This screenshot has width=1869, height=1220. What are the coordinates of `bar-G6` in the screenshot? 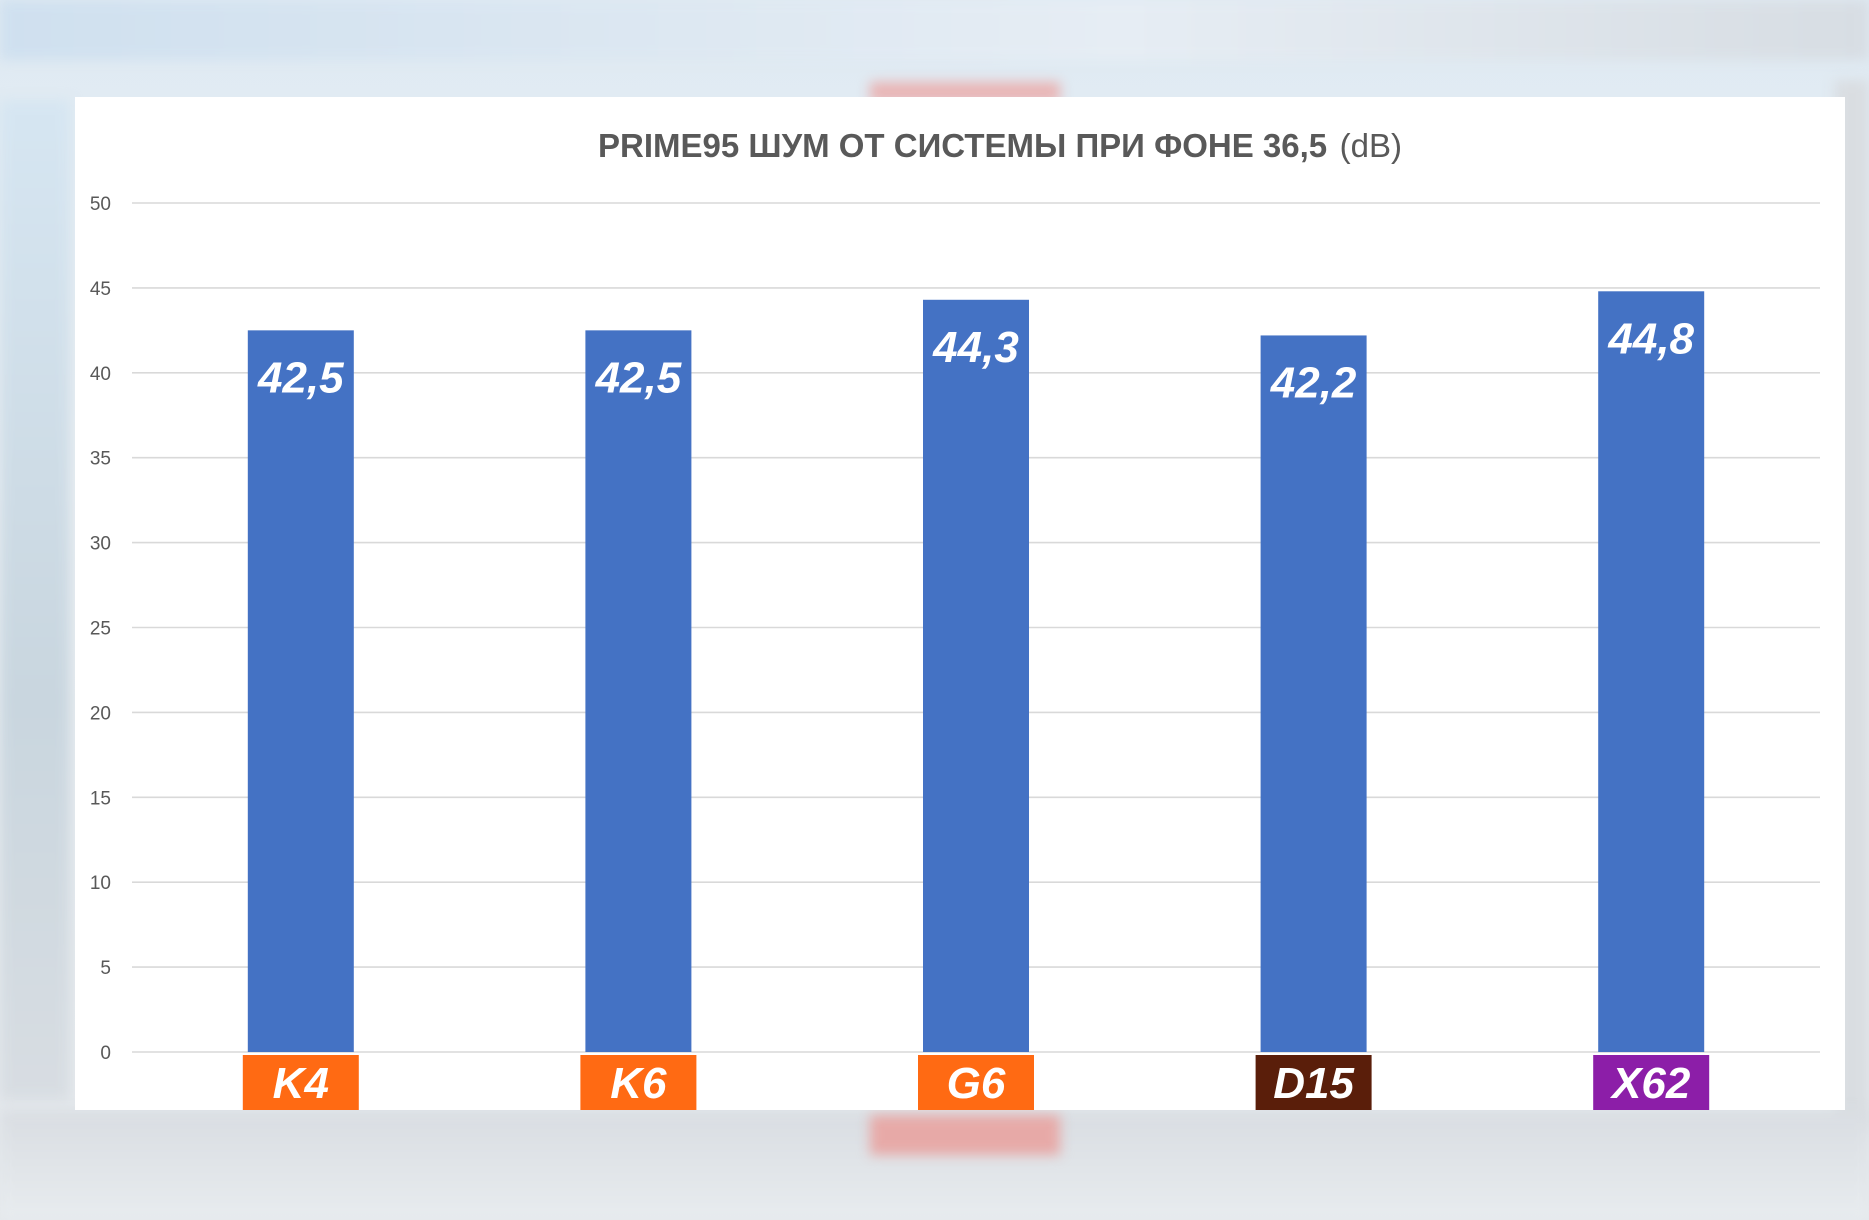 It's located at (976, 675).